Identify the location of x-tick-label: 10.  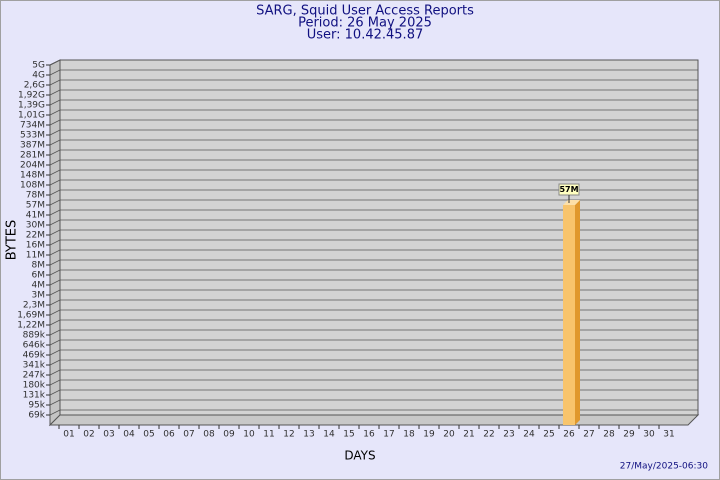
(249, 435).